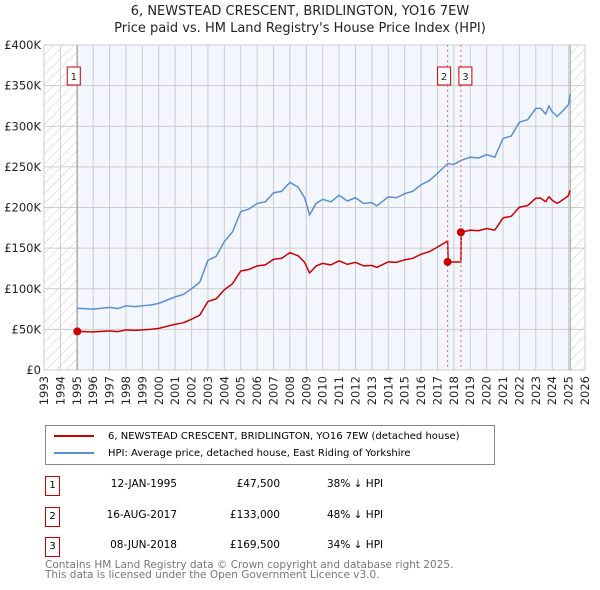  I want to click on sale-label: 3, so click(465, 77).